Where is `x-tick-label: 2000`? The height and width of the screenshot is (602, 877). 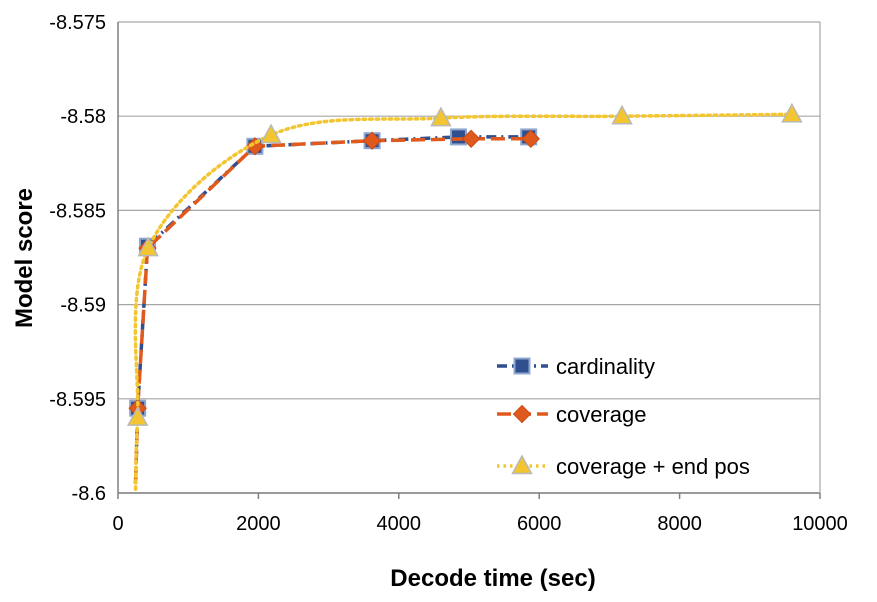
x-tick-label: 2000 is located at coordinates (258, 524).